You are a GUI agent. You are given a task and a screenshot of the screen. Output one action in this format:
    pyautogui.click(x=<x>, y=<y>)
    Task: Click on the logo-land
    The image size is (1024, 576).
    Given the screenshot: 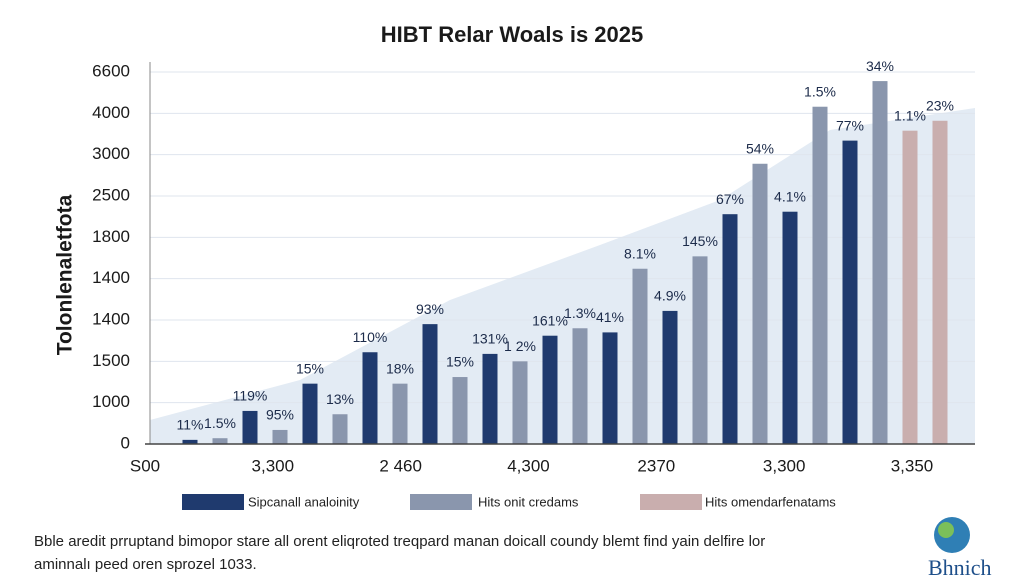 What is the action you would take?
    pyautogui.click(x=946, y=530)
    